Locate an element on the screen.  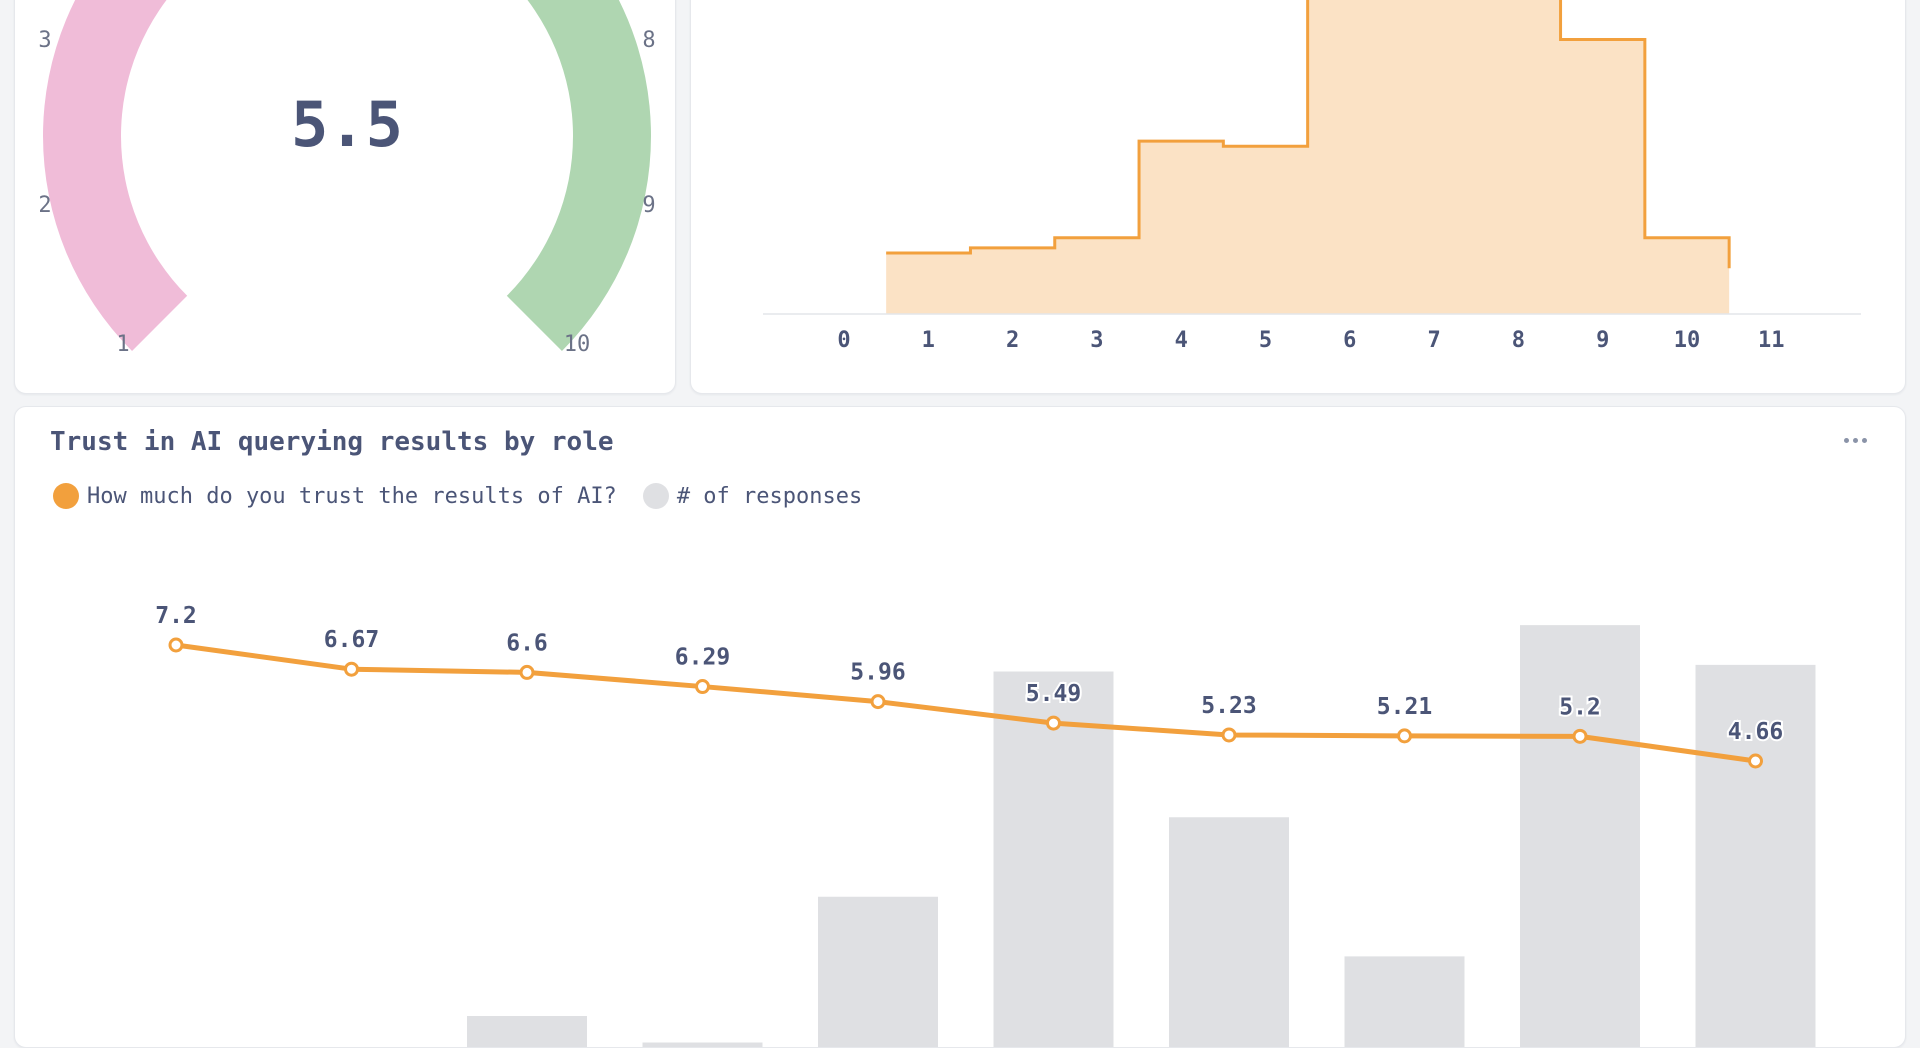
legend-label: # of responses is located at coordinates (769, 496).